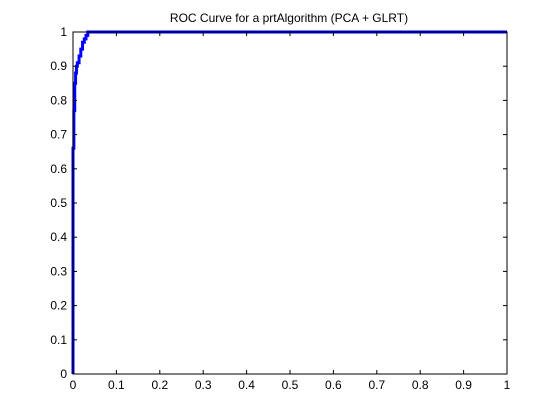 This screenshot has width=560, height=420. I want to click on x-tick-label: 0.2, so click(159, 385).